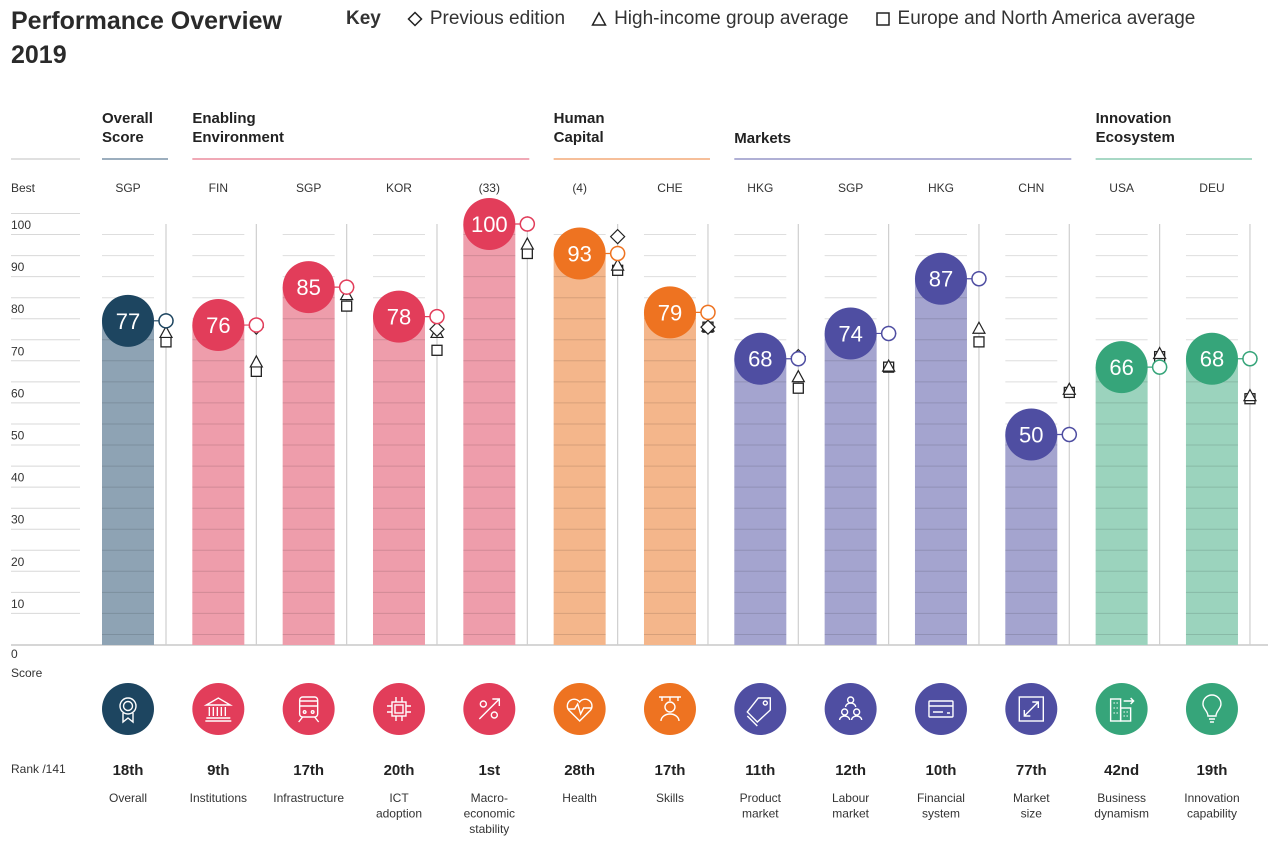 The image size is (1280, 850). I want to click on score-value: 78, so click(399, 317).